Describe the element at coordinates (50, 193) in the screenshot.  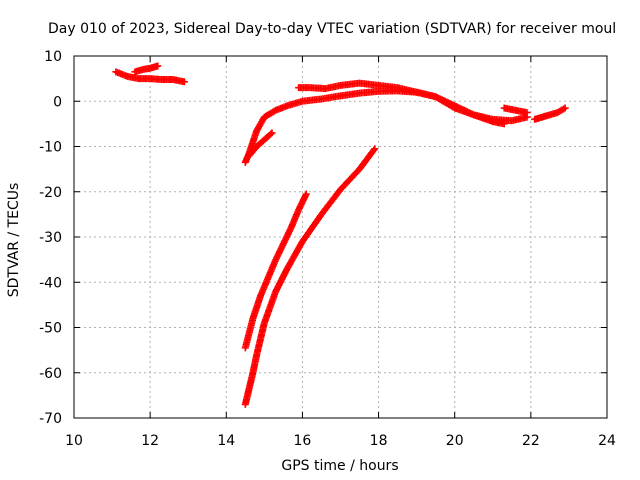
I see `y-tick-label: -20` at that location.